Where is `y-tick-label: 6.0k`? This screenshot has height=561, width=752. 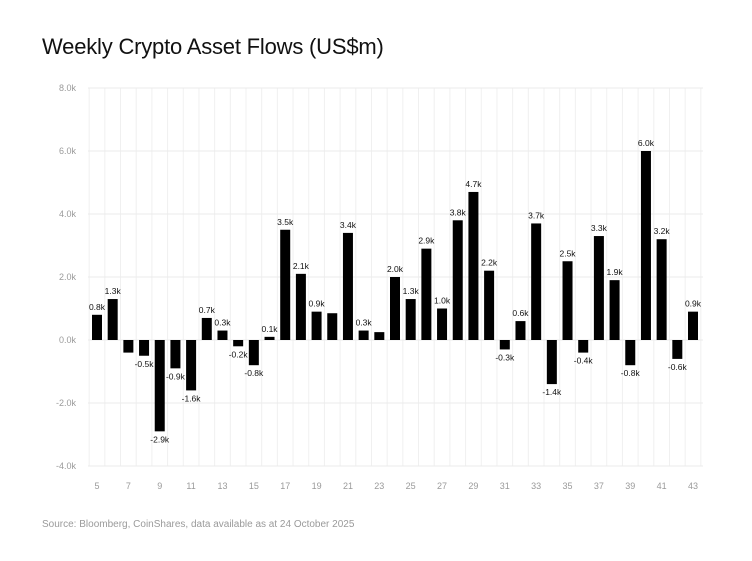
y-tick-label: 6.0k is located at coordinates (68, 151).